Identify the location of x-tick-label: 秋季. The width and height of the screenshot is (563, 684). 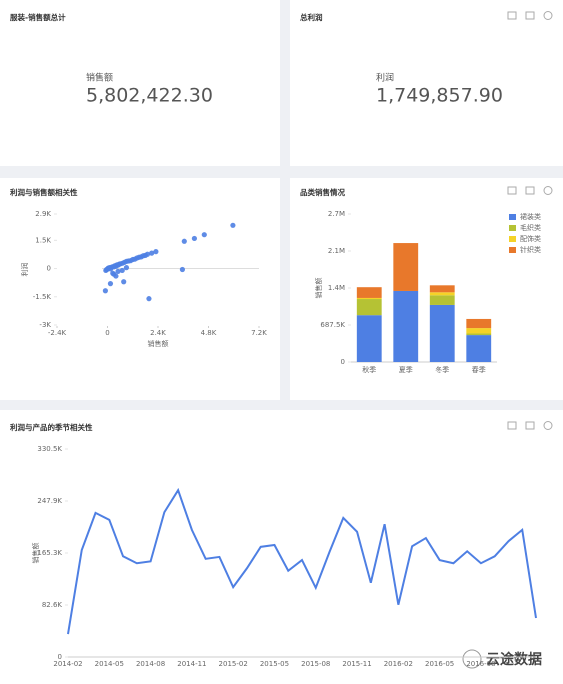
(369, 369).